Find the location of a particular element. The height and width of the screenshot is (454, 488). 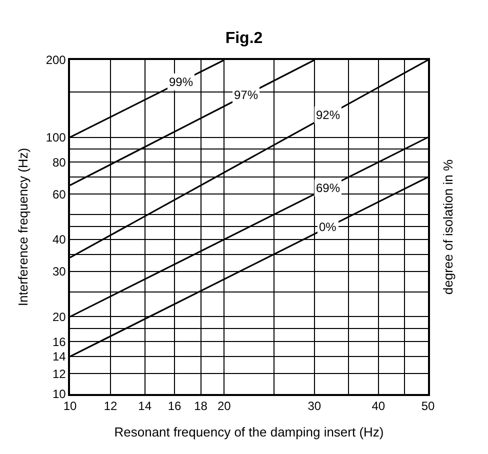

y-tick-label: 14 is located at coordinates (59, 357).